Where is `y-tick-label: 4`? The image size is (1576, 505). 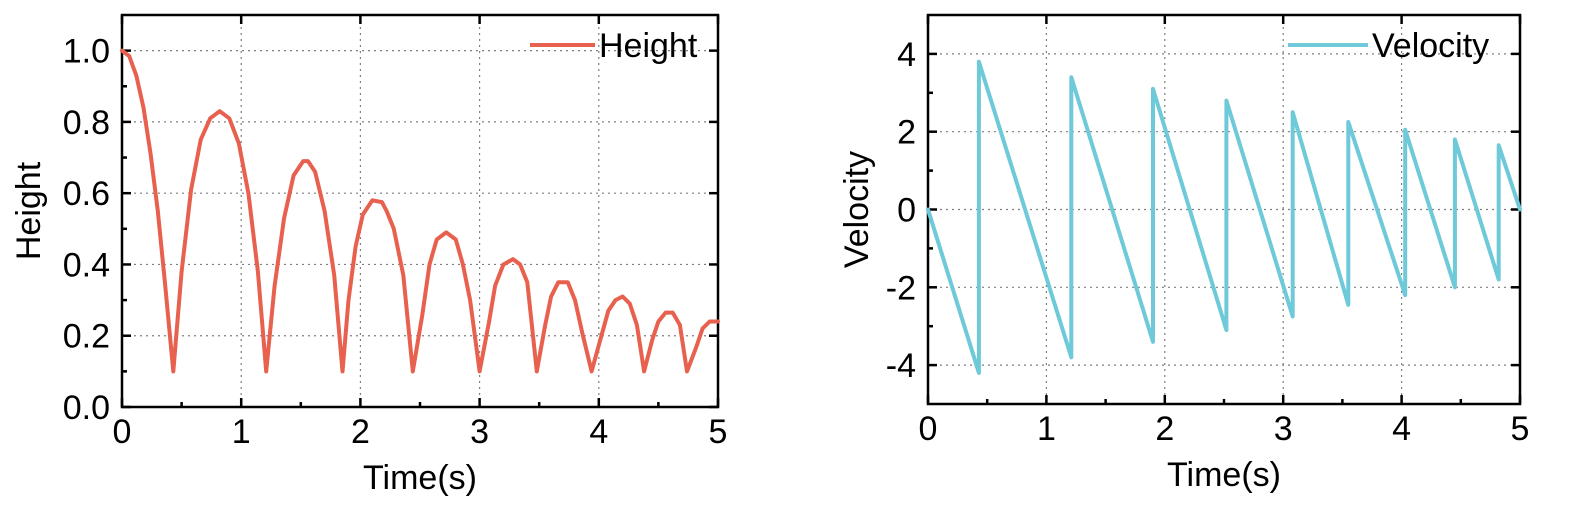
y-tick-label: 4 is located at coordinates (906, 55).